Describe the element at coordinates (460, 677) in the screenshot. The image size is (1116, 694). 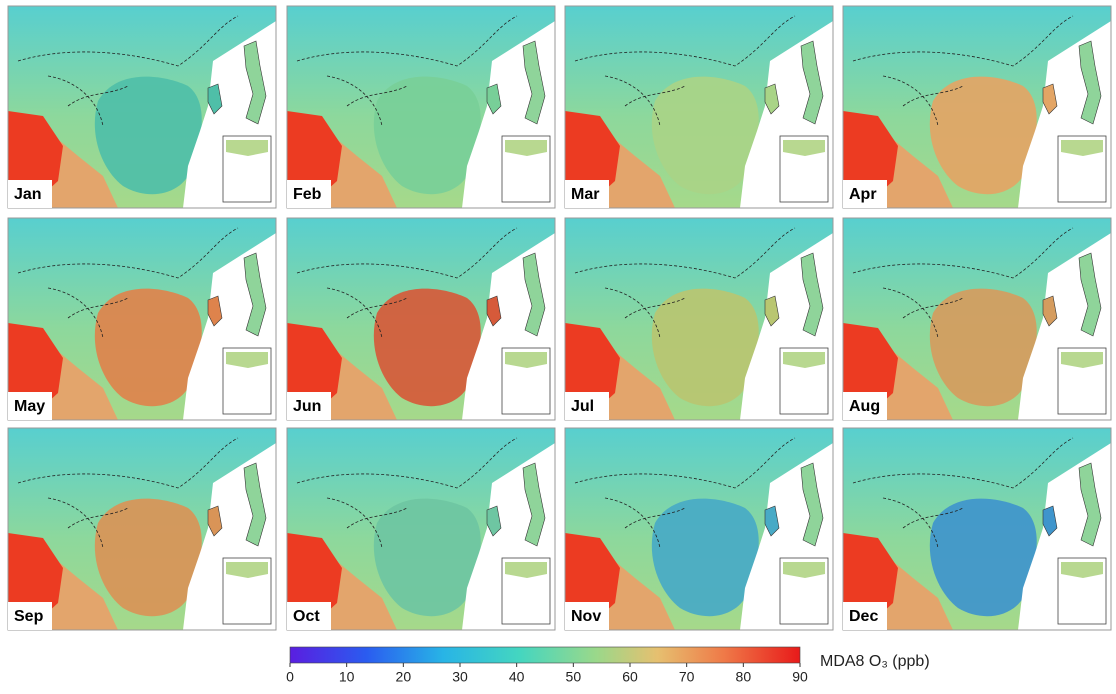
I see `colorbar-tick-label: 30` at that location.